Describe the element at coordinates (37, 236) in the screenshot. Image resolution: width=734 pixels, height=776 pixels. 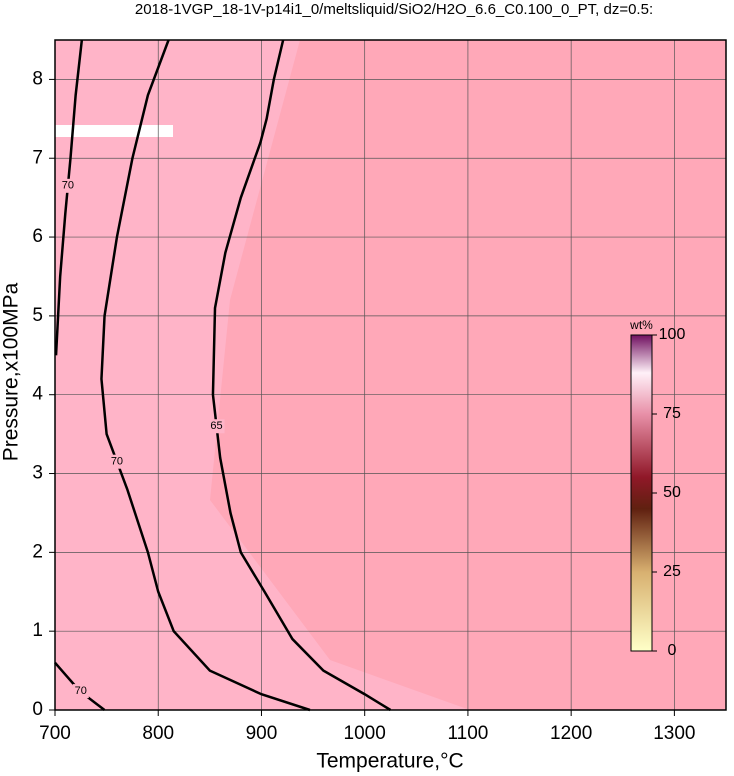
I see `y-tick-label: 6` at that location.